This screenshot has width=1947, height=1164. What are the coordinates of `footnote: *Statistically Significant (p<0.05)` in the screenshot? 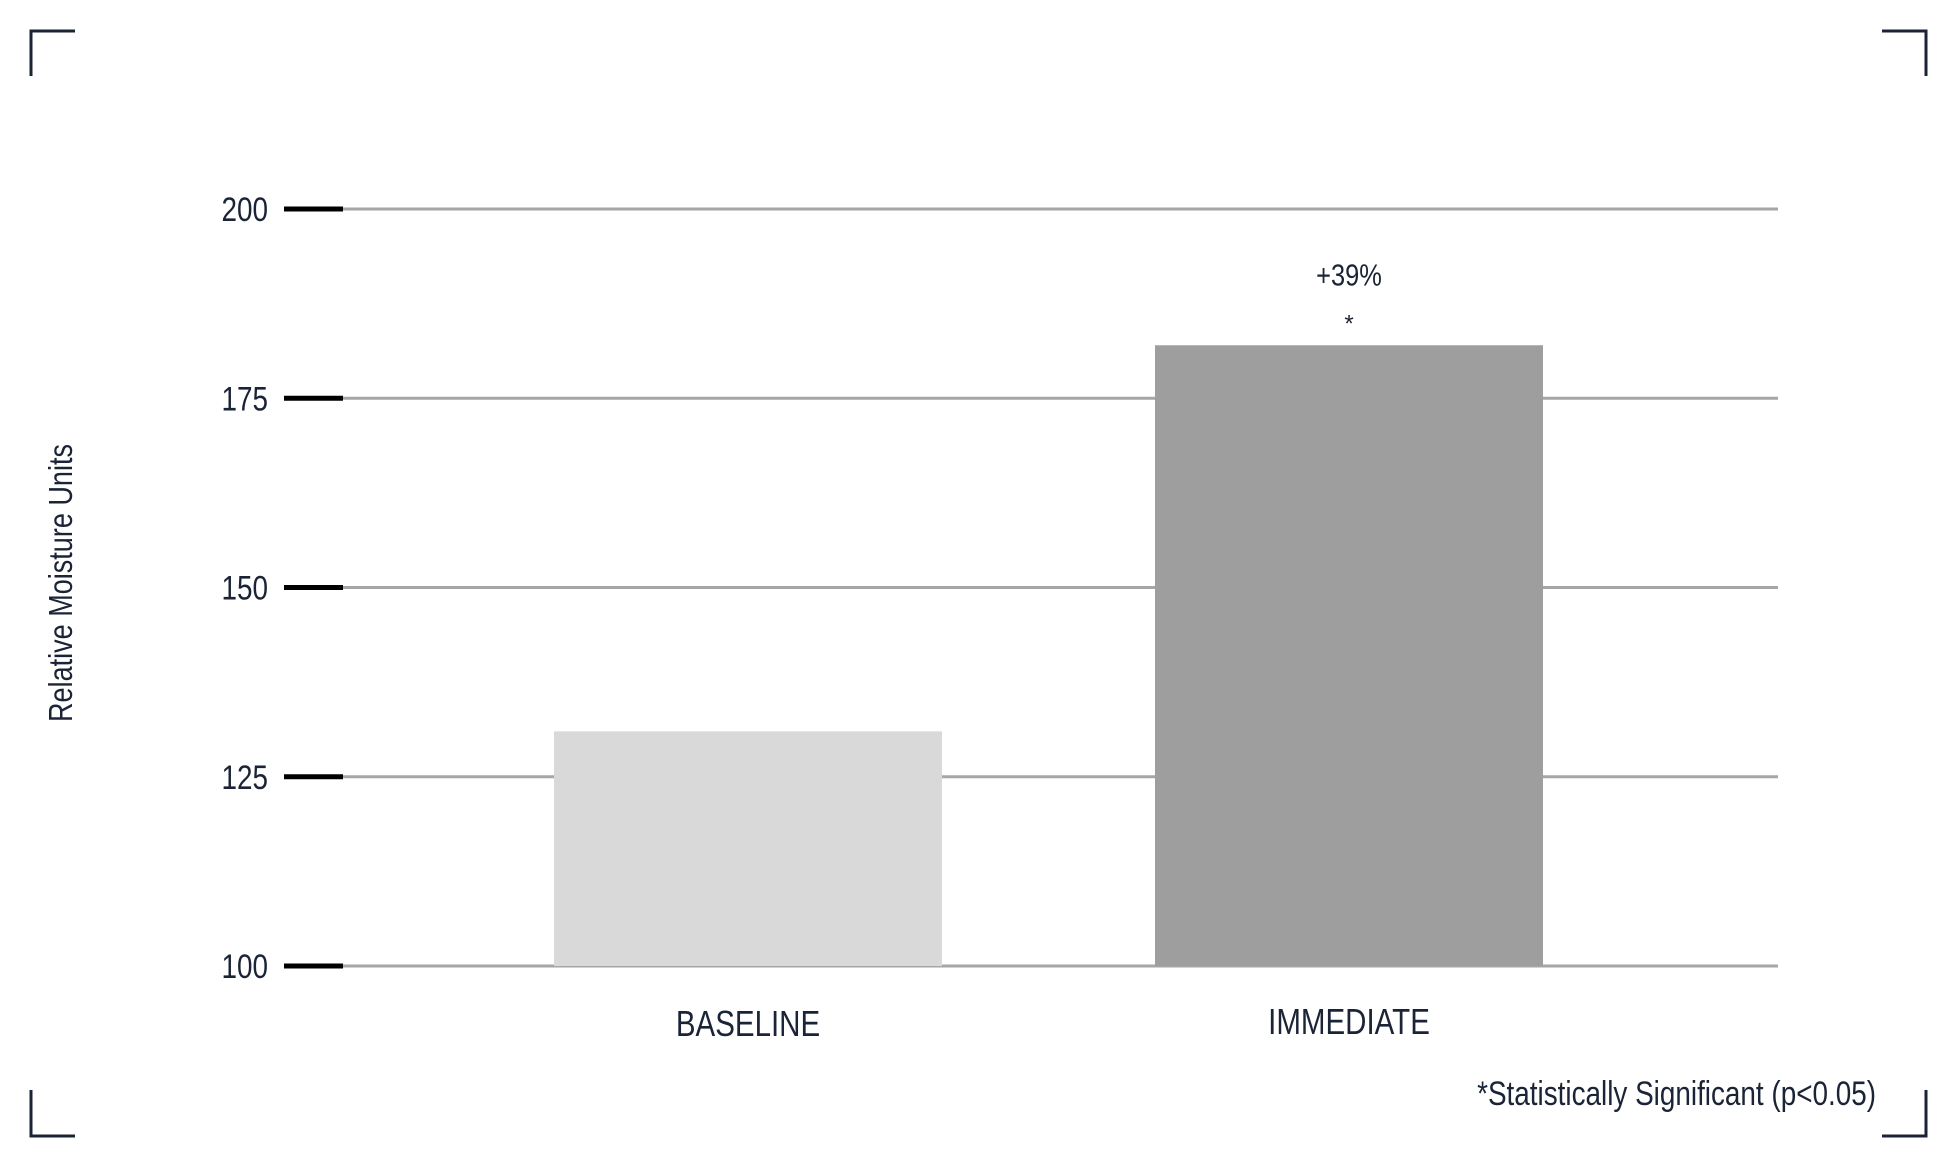 It's located at (1676, 1093).